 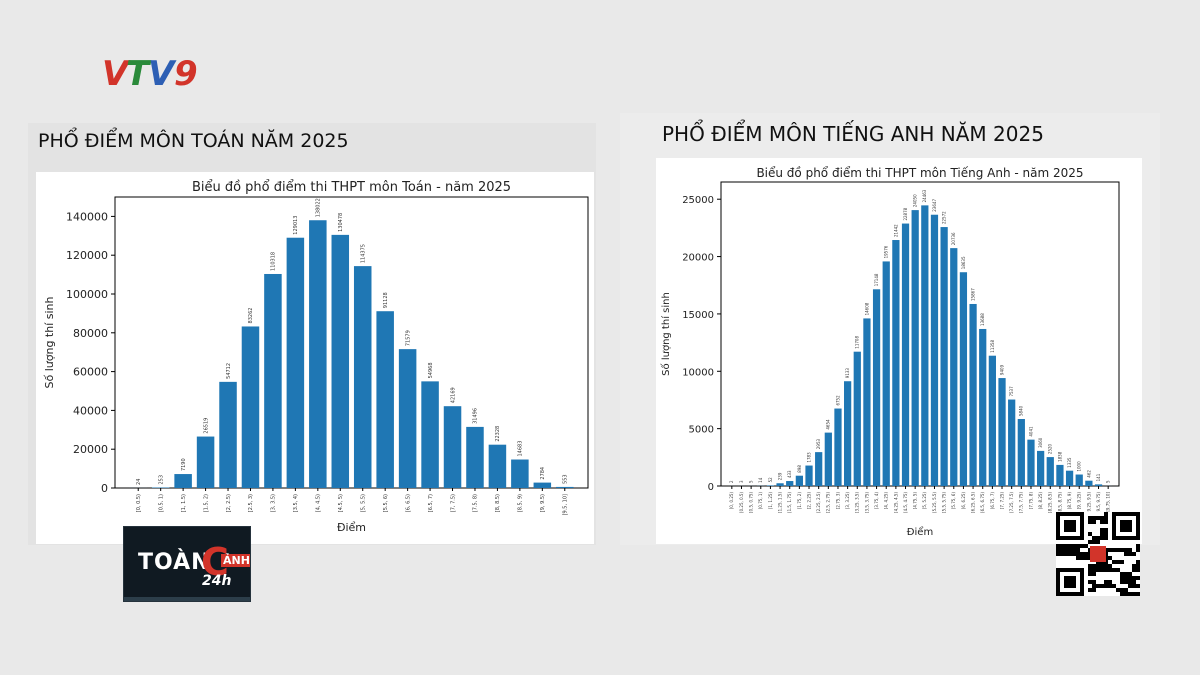 I want to click on x-tick-label: [7.5, 8), so click(x=476, y=503).